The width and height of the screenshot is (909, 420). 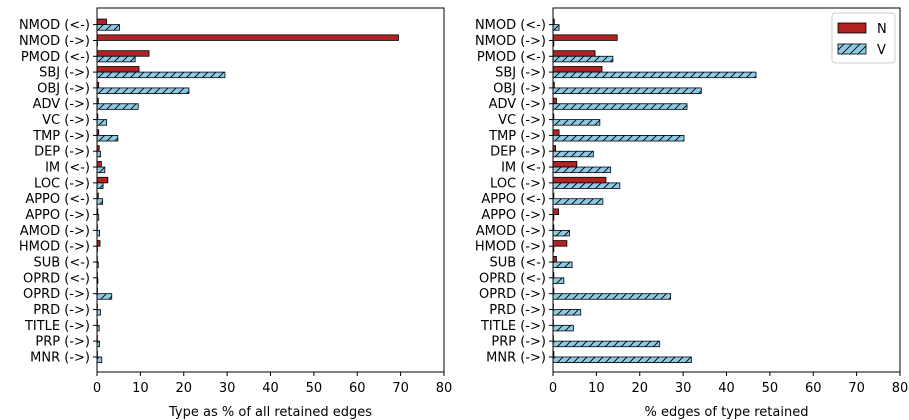 What do you see at coordinates (97, 388) in the screenshot?
I see `x-tick-label: 0` at bounding box center [97, 388].